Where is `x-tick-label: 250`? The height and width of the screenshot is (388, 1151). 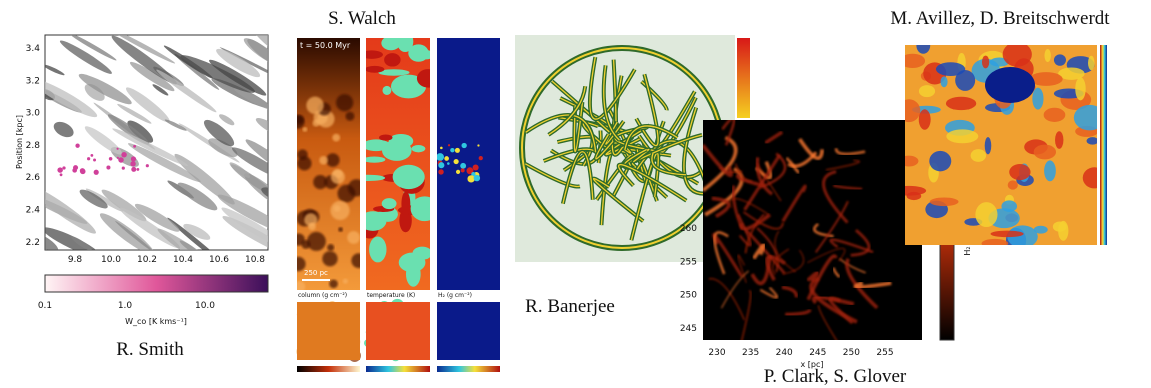
x-tick-label: 250 is located at coordinates (851, 353).